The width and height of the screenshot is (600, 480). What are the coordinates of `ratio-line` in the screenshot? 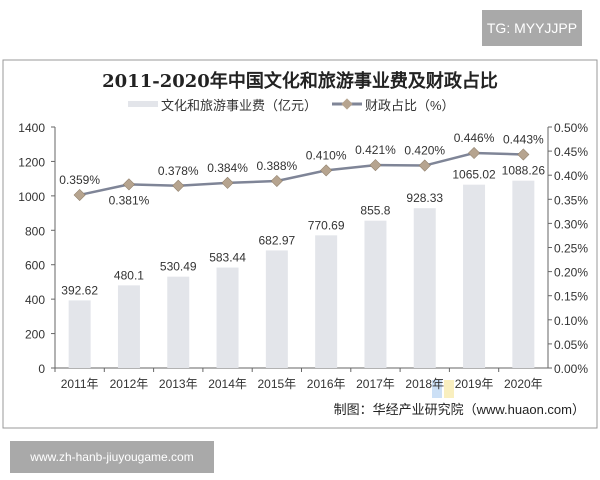 It's located at (301, 174).